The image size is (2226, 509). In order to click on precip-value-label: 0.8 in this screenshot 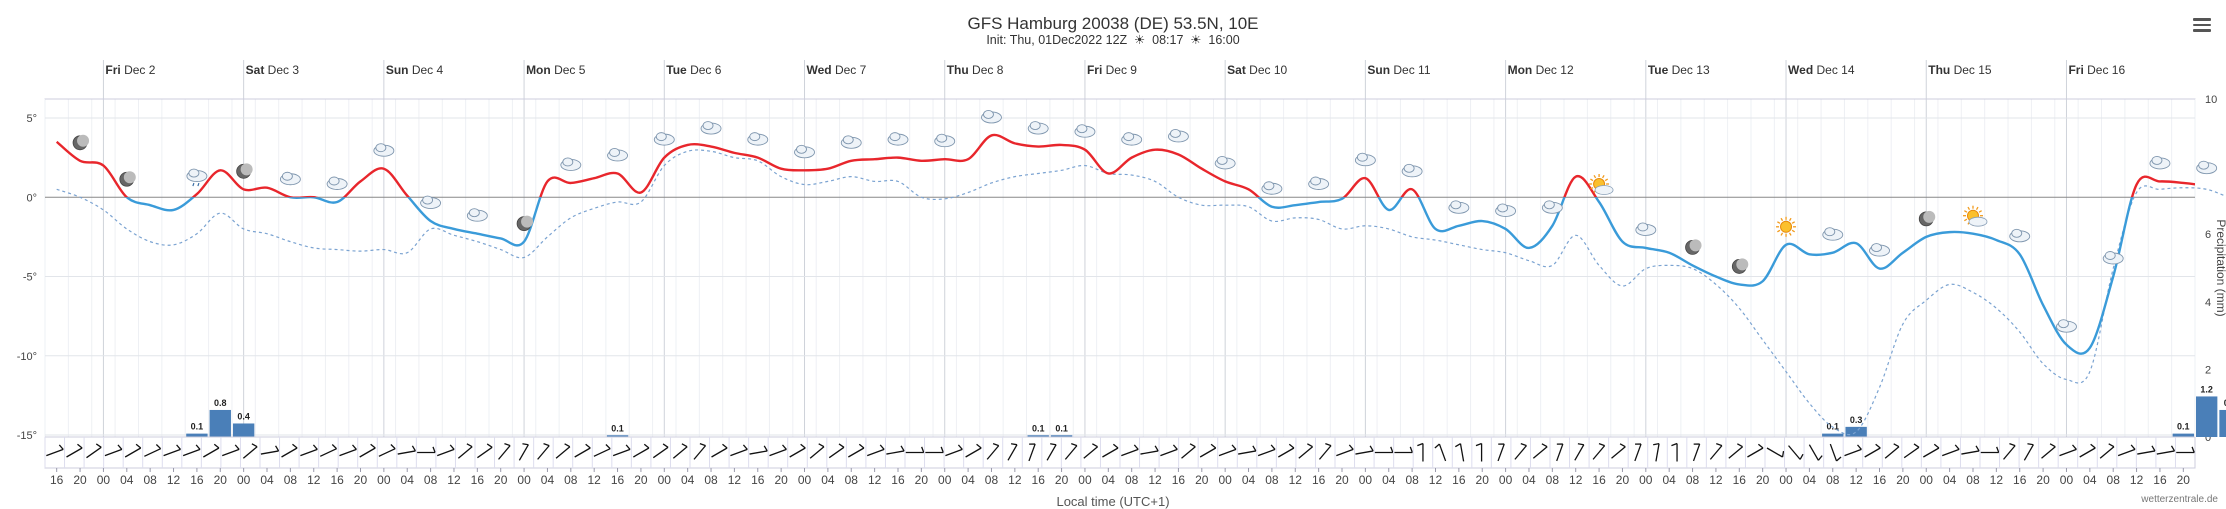, I will do `click(2225, 403)`.